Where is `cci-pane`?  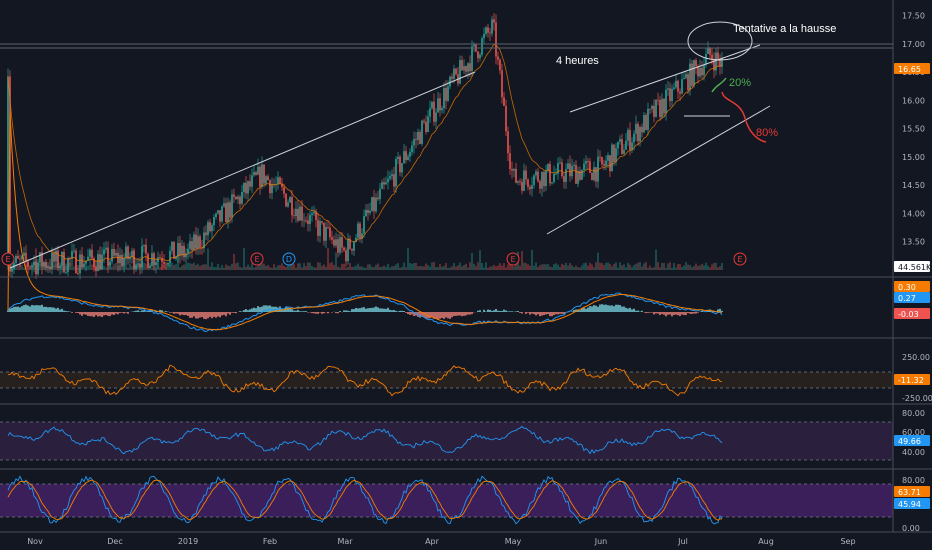
cci-pane is located at coordinates (446, 380).